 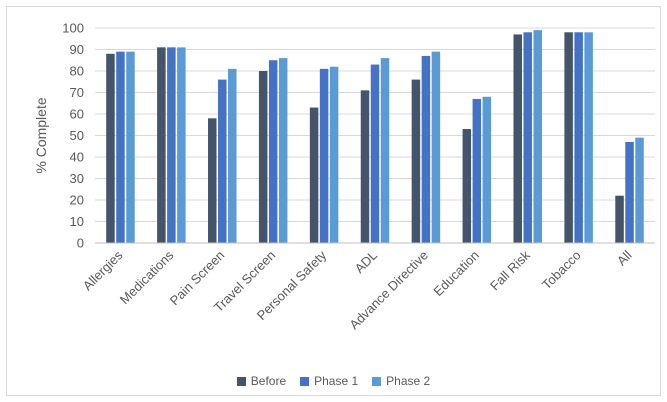 What do you see at coordinates (77, 114) in the screenshot?
I see `y-tick-label: 60` at bounding box center [77, 114].